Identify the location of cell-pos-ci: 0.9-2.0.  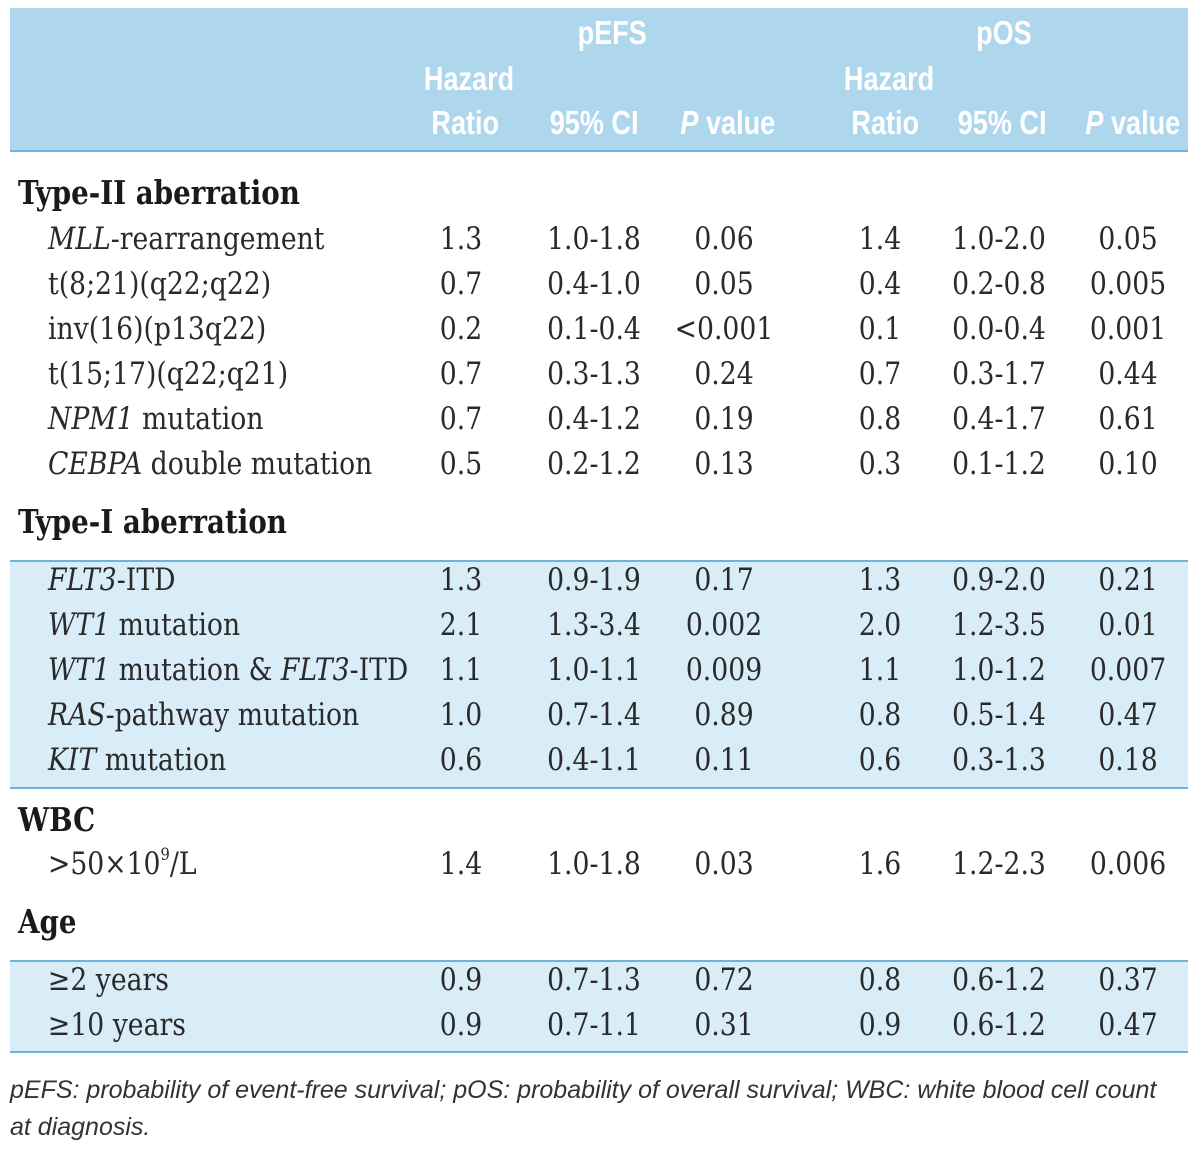
(999, 580).